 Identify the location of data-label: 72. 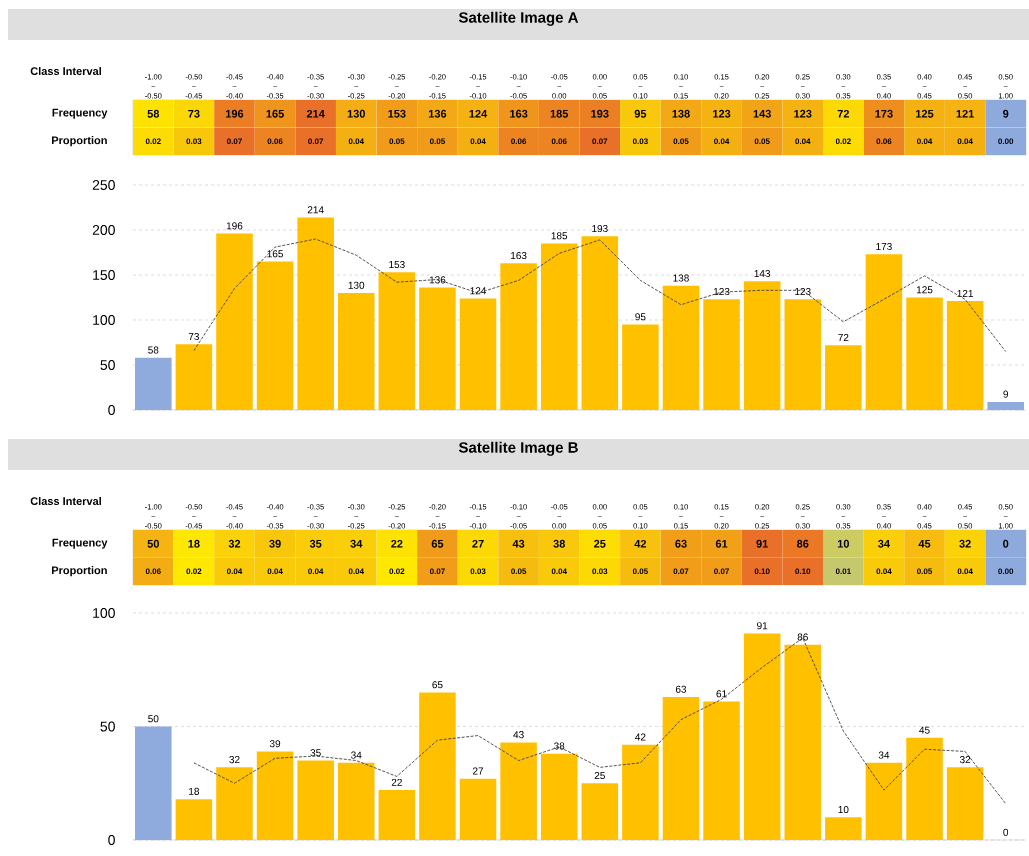
(843, 113).